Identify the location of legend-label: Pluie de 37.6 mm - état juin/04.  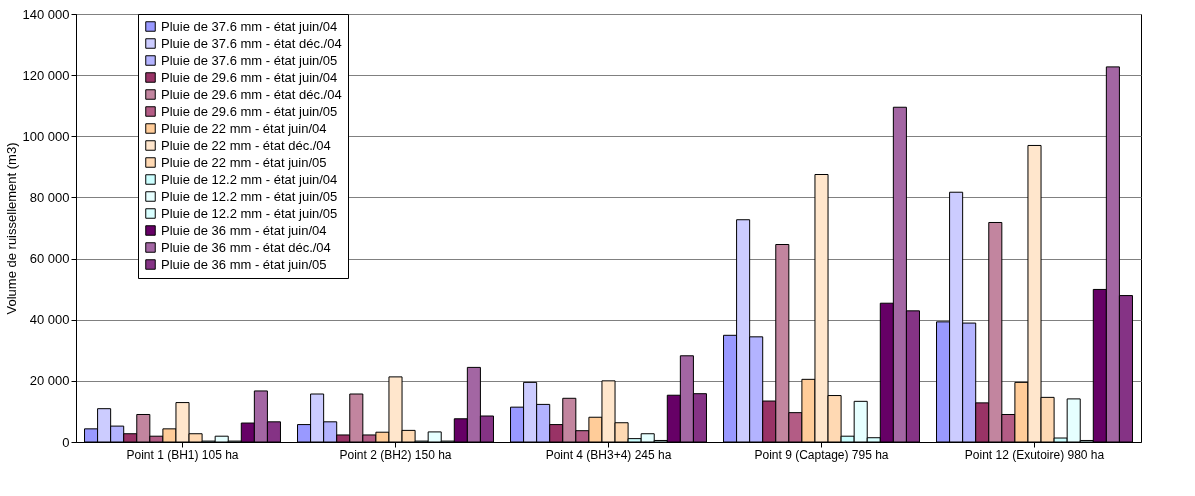
(249, 26).